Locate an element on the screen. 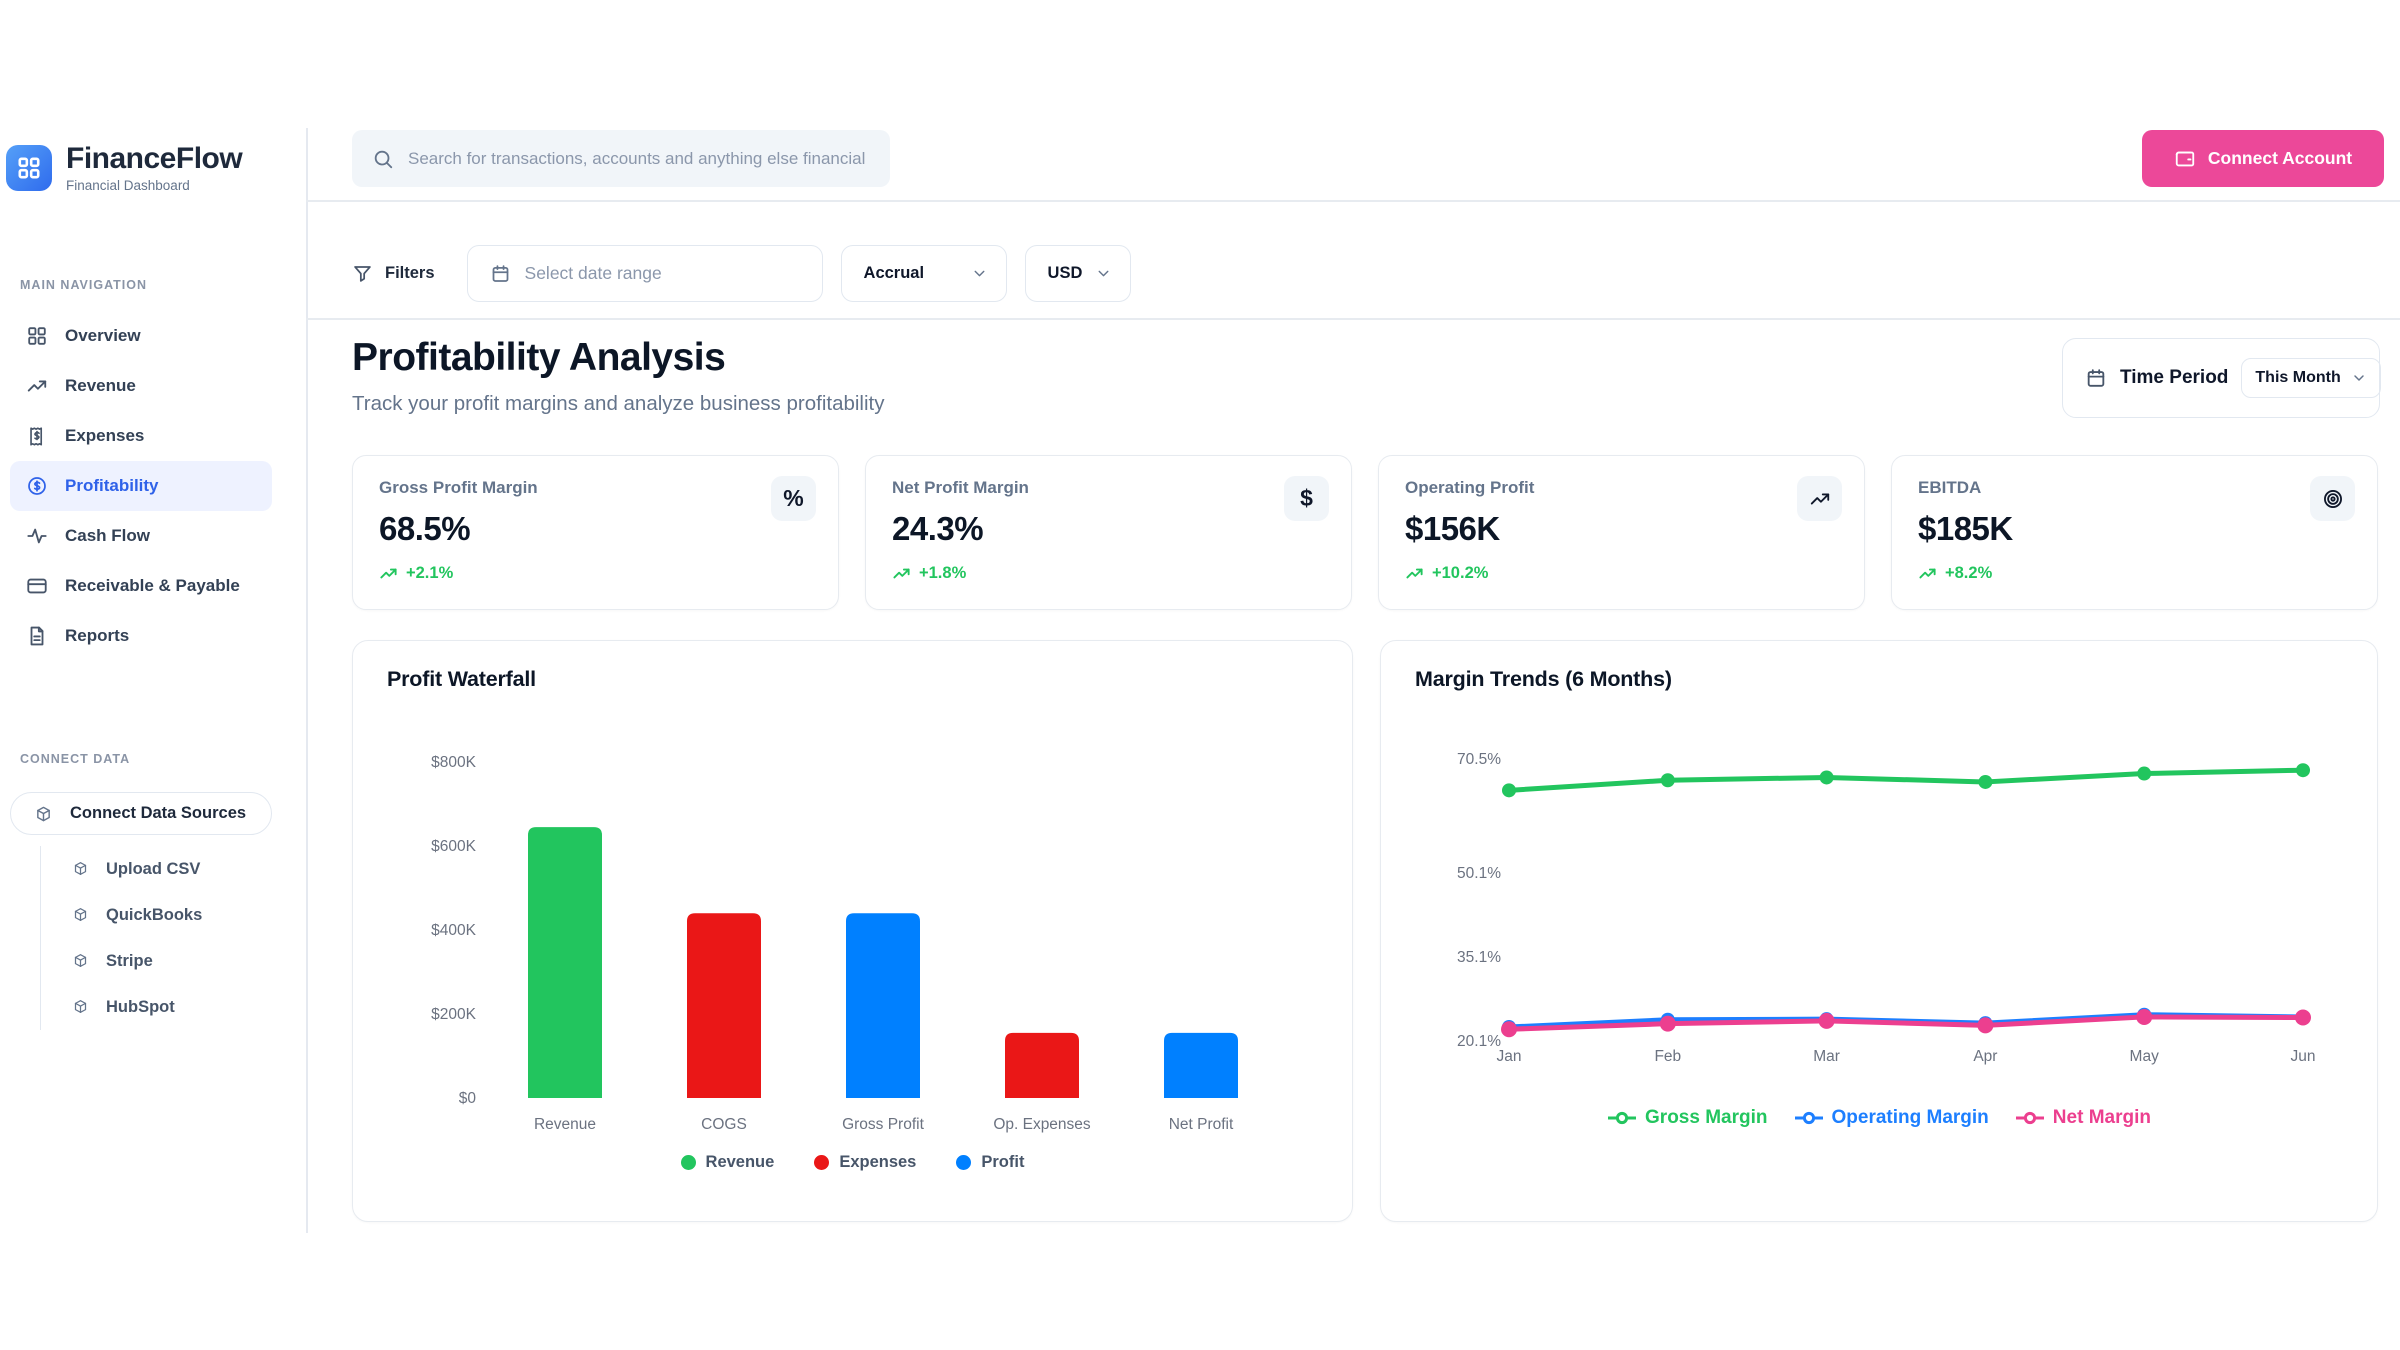 Image resolution: width=2400 pixels, height=1350 pixels. file-icon is located at coordinates (37, 636).